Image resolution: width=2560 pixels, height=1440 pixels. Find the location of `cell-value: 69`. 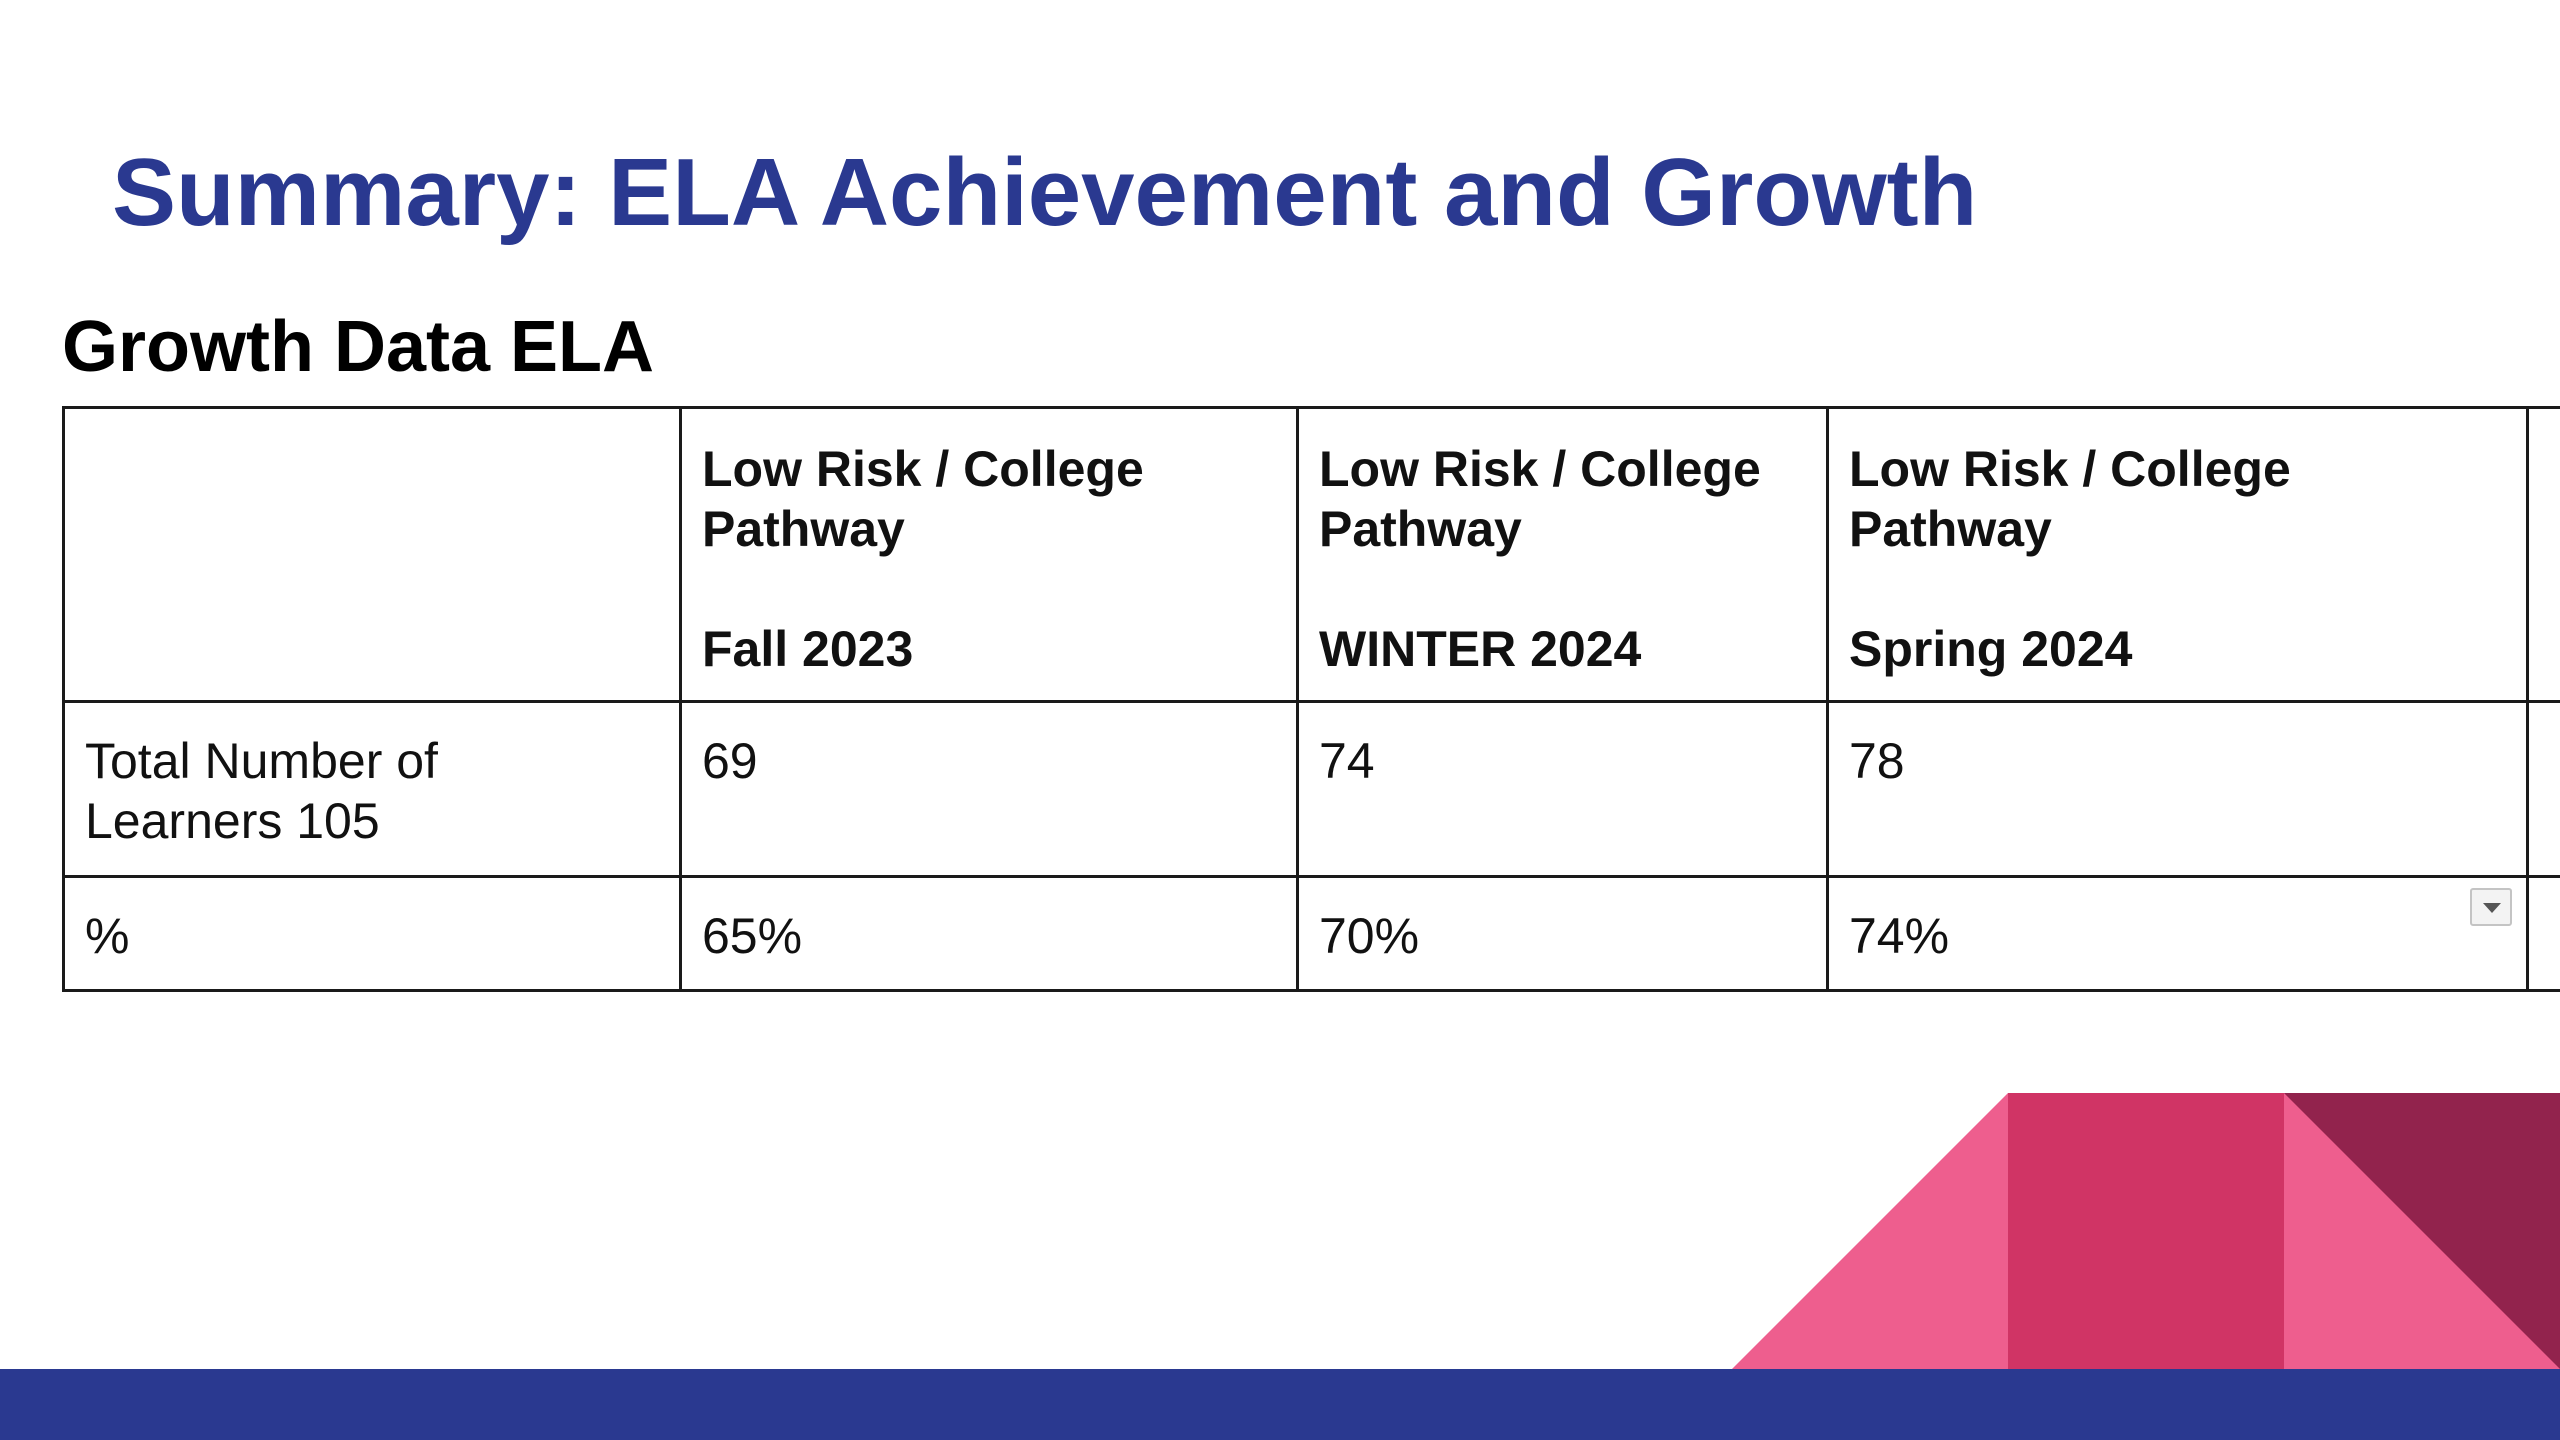

cell-value: 69 is located at coordinates (989, 789).